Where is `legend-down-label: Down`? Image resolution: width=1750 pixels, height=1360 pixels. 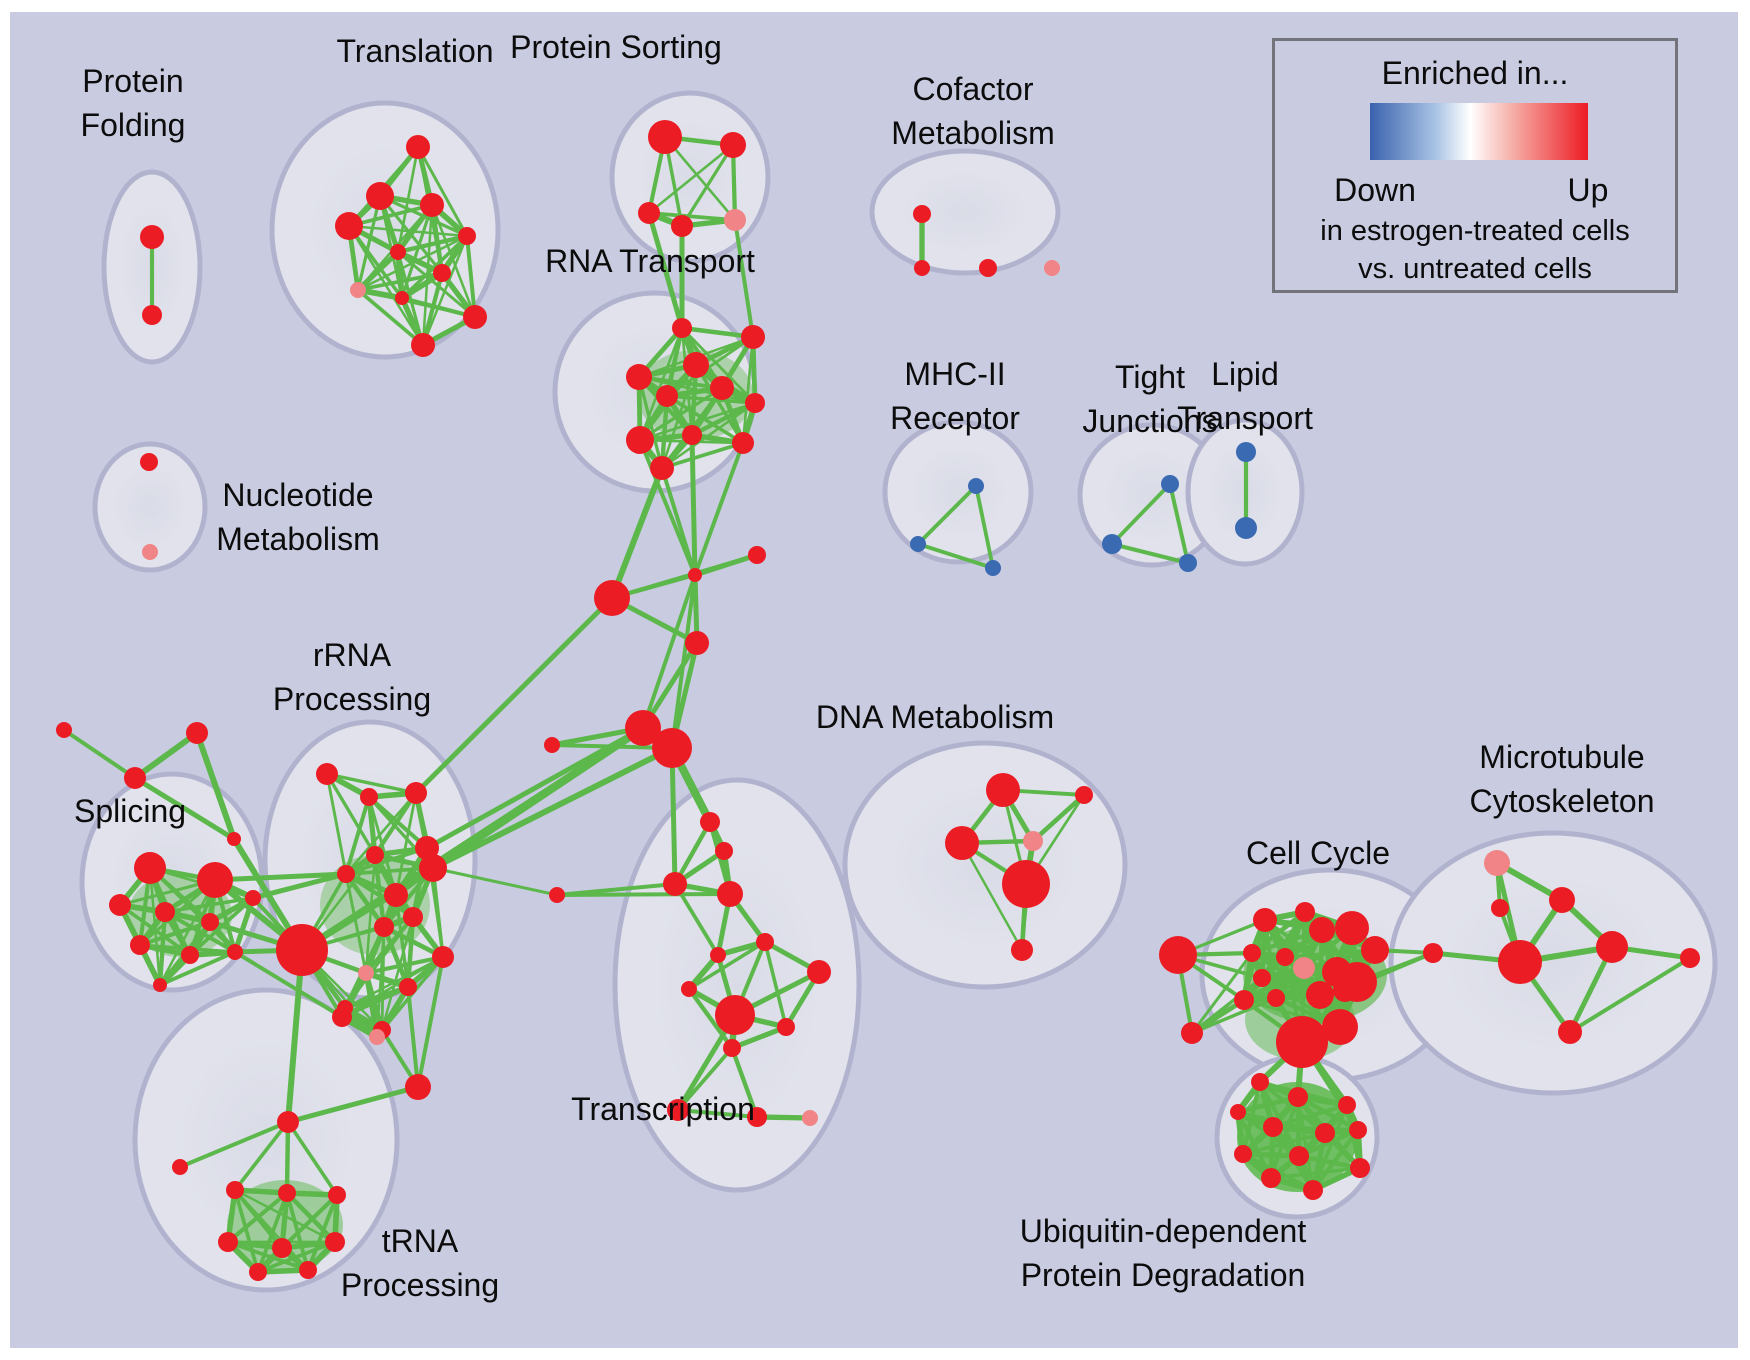 legend-down-label: Down is located at coordinates (1375, 190).